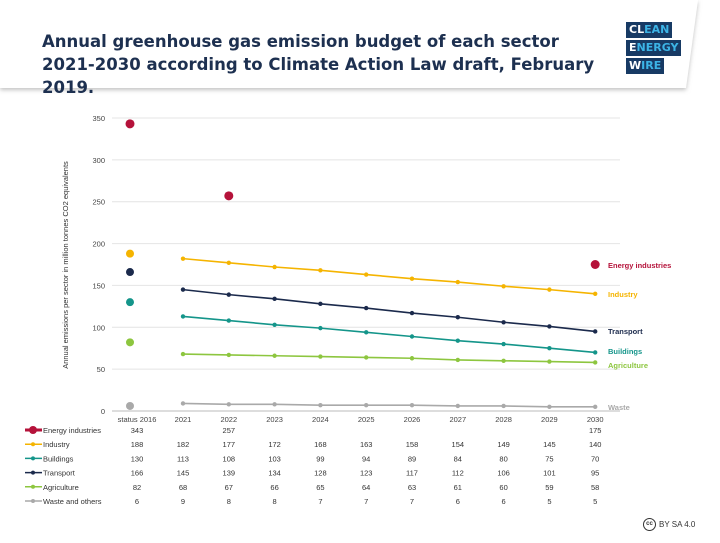 This screenshot has width=720, height=543. I want to click on table-cell: 117, so click(412, 473).